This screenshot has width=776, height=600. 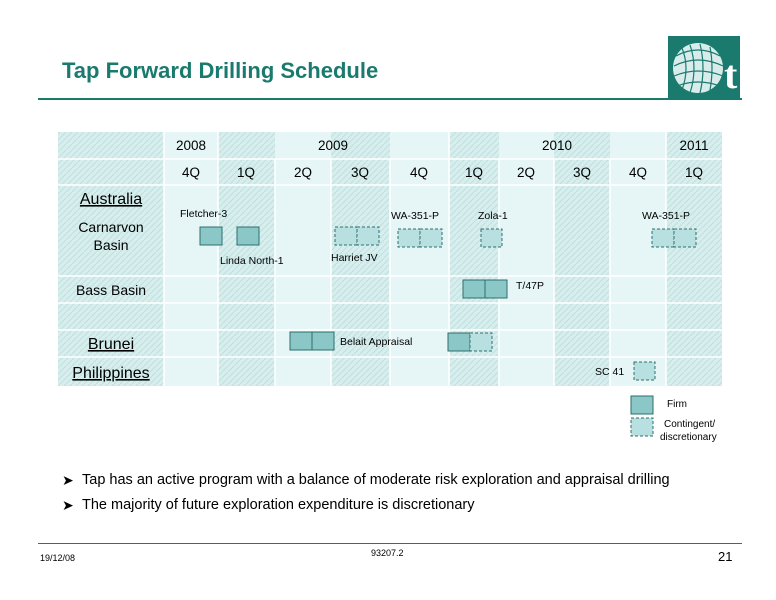 I want to click on footer-date: 19/12/08, so click(x=58, y=558).